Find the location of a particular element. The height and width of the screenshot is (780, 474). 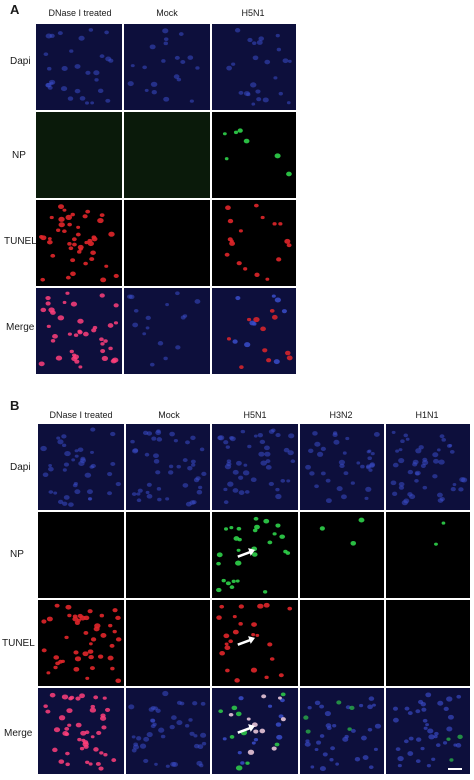

tile-a-np-dnase is located at coordinates (79, 155).